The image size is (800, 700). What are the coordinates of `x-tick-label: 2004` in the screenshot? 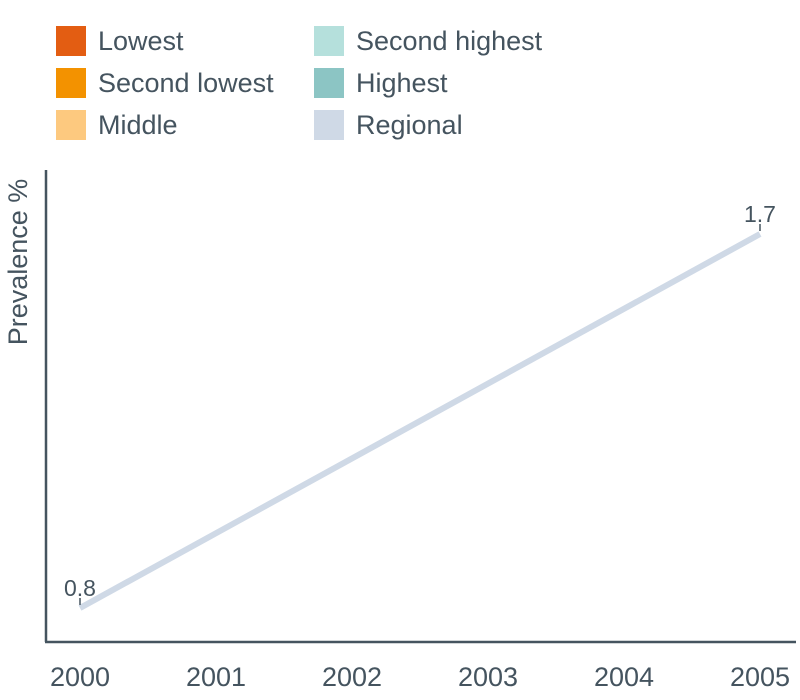 It's located at (624, 677).